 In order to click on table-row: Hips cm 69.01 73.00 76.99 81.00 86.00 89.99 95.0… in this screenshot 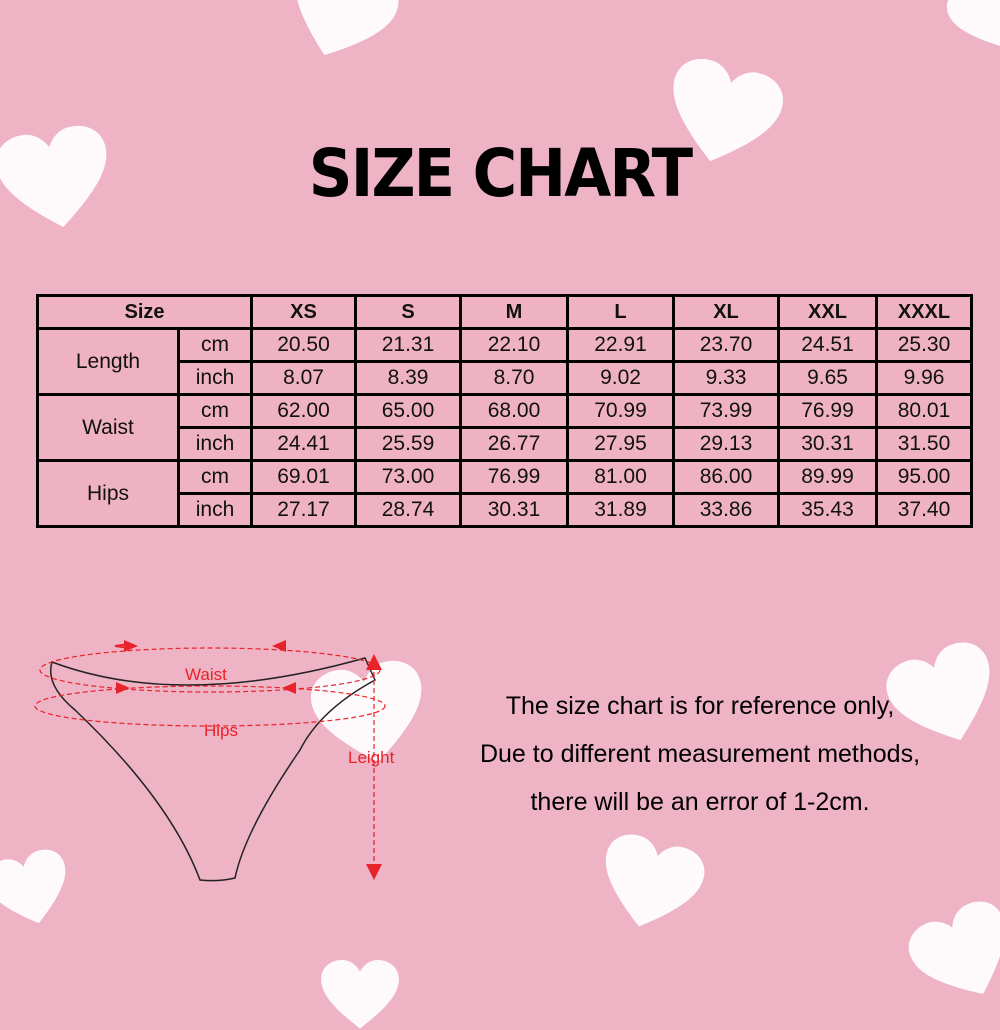, I will do `click(504, 493)`.